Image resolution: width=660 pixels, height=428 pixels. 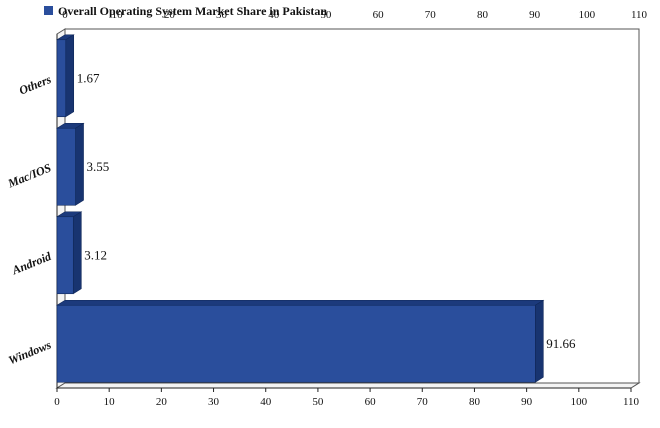 I want to click on x-tick-label: 50, so click(x=318, y=402).